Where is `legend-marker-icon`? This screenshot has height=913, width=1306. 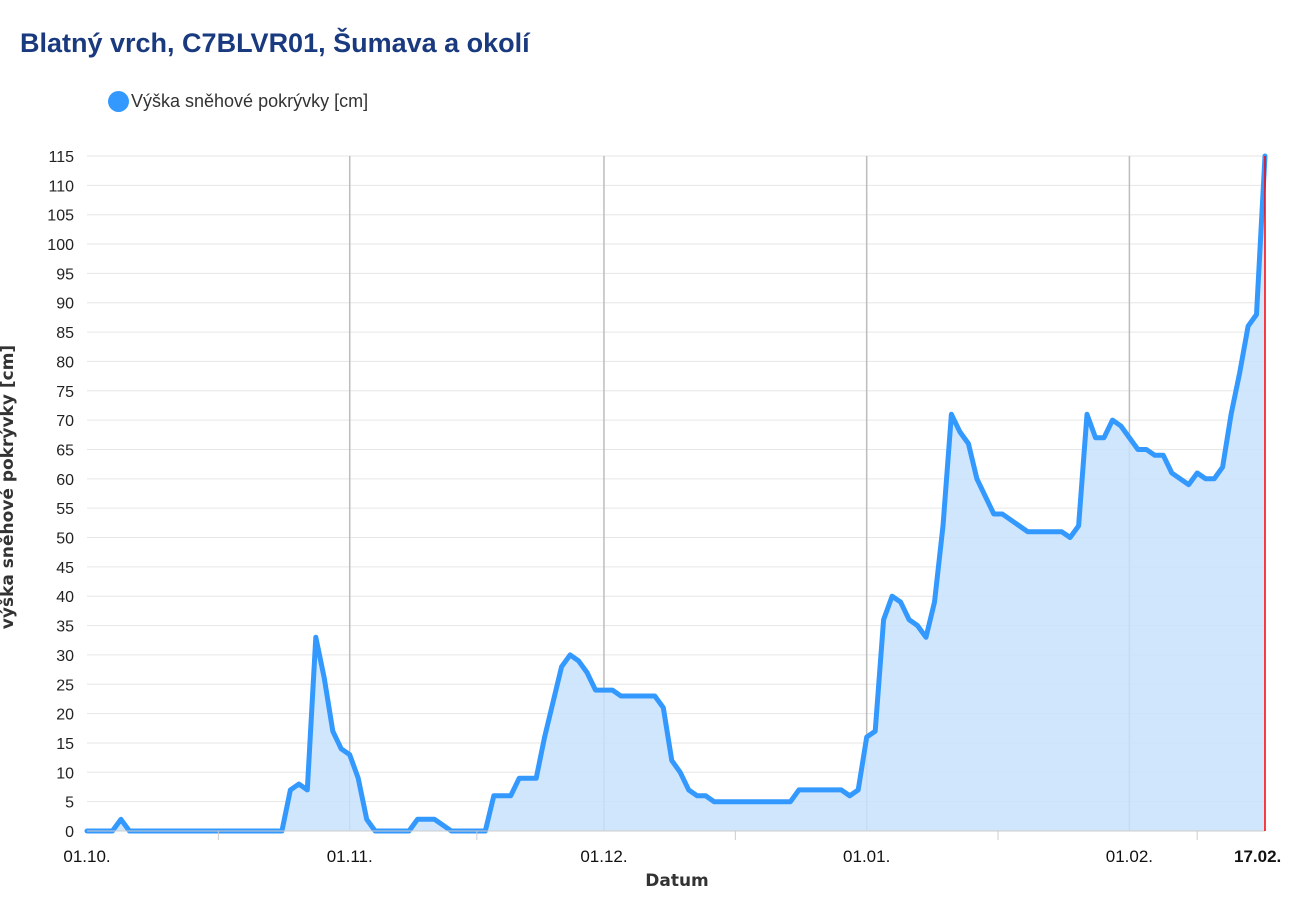 legend-marker-icon is located at coordinates (118, 101).